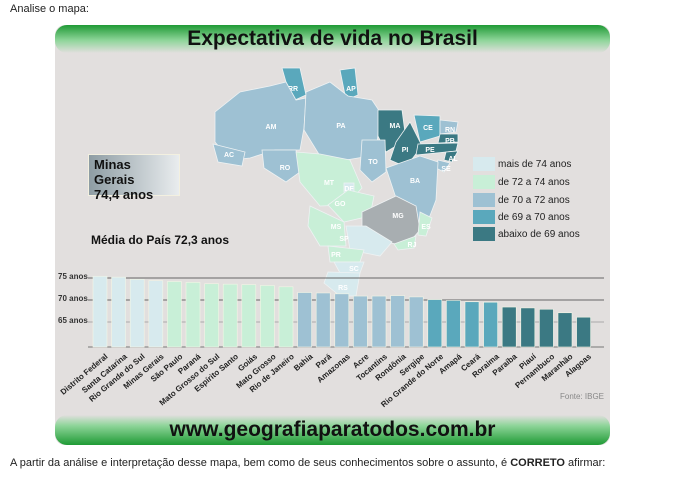 This screenshot has height=490, width=680. What do you see at coordinates (49, 9) in the screenshot?
I see `intro-text: Analise o mapa:` at bounding box center [49, 9].